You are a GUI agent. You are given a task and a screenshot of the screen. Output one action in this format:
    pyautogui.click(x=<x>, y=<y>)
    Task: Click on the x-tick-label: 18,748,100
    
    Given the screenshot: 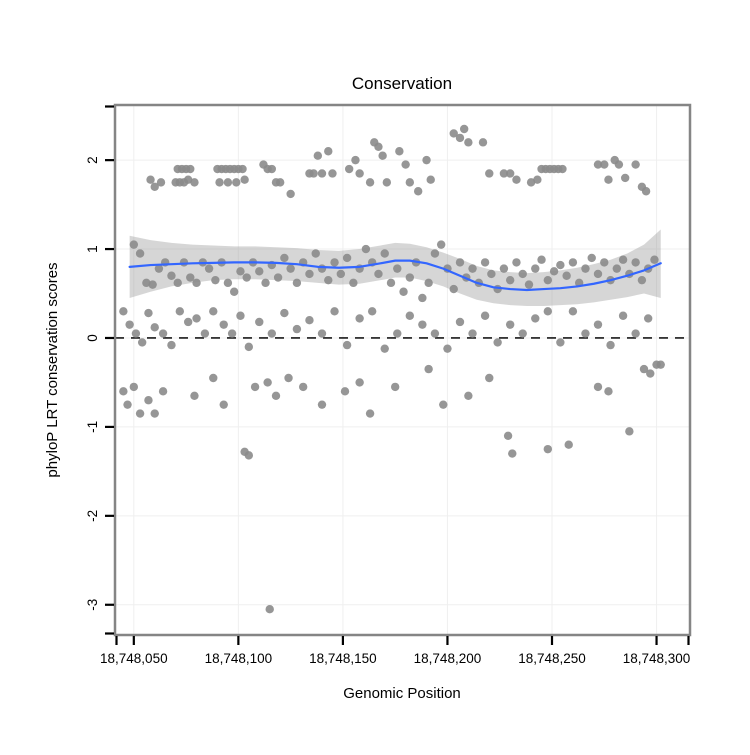 What is the action you would take?
    pyautogui.click(x=239, y=658)
    